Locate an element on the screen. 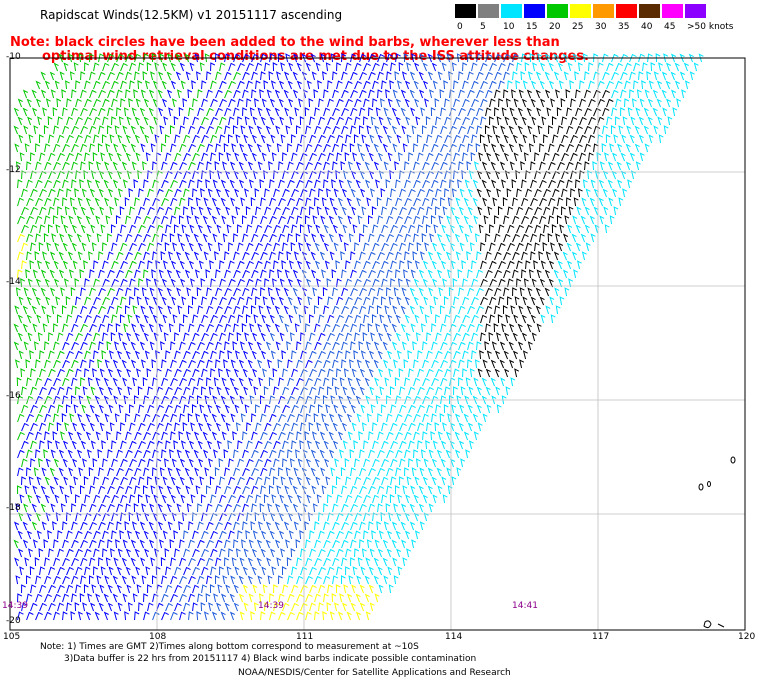 This screenshot has width=760, height=688. time-label-3: 14:41 is located at coordinates (525, 606).